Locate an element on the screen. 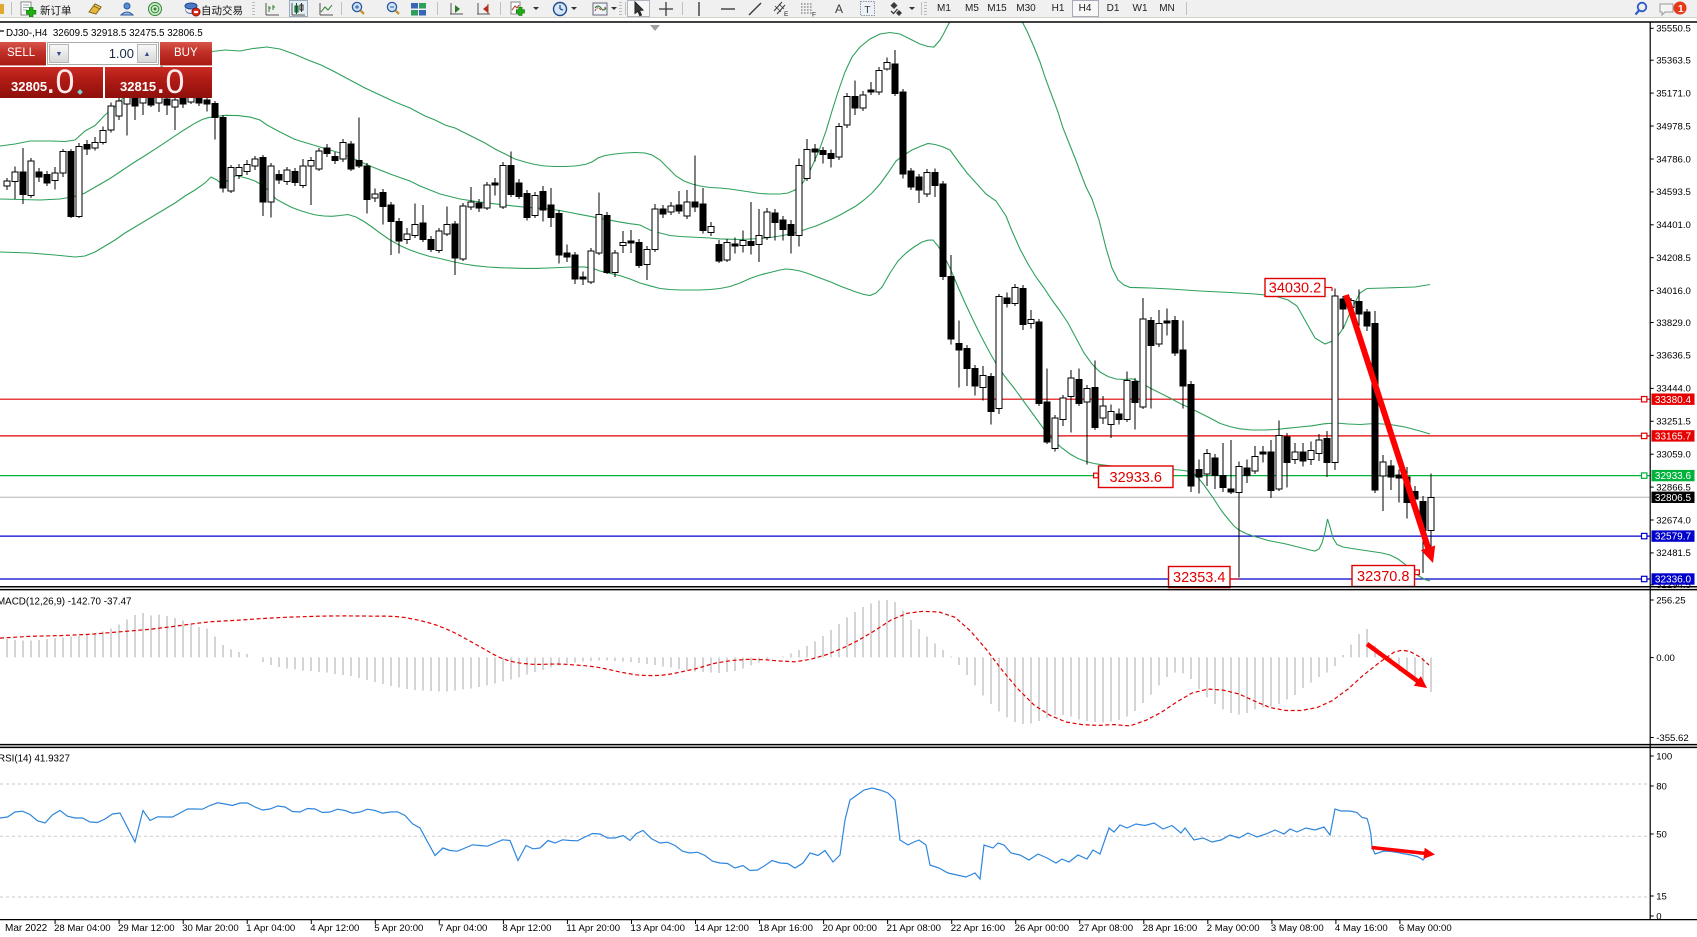  svg-text: 8 Apr 12:00 is located at coordinates (526, 928).